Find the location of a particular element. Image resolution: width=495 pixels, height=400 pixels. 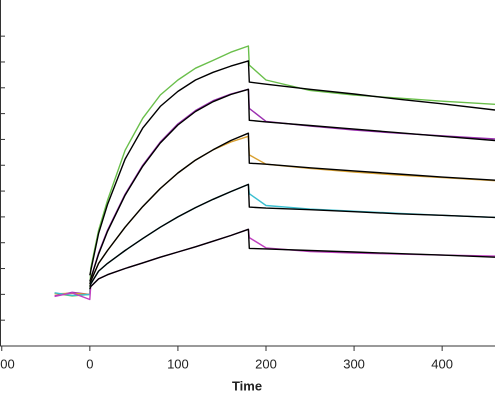

x-tick-label: 100 is located at coordinates (178, 363).